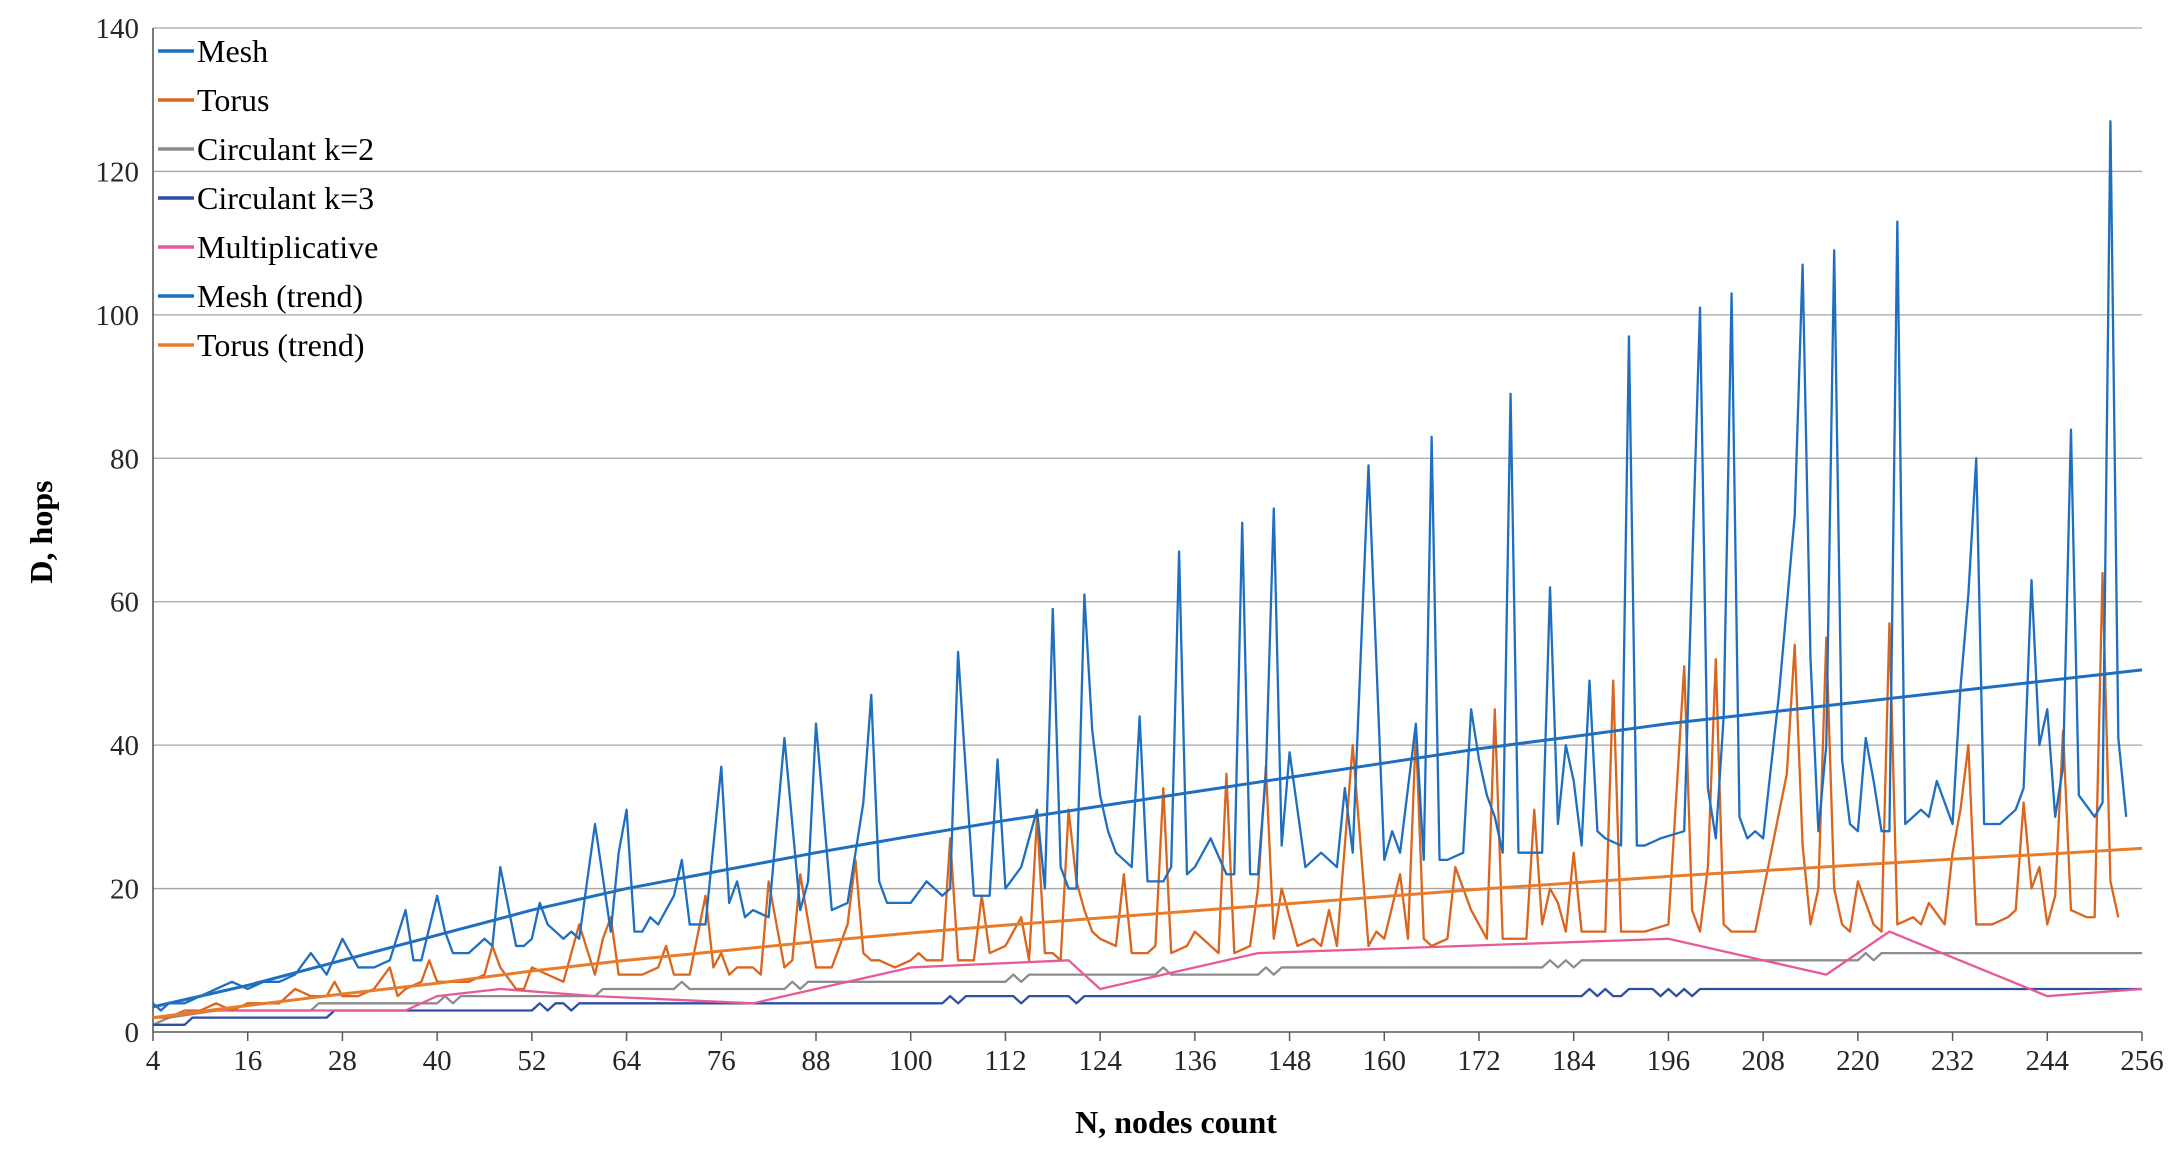  I want to click on y-tick-label: 120, so click(118, 172).